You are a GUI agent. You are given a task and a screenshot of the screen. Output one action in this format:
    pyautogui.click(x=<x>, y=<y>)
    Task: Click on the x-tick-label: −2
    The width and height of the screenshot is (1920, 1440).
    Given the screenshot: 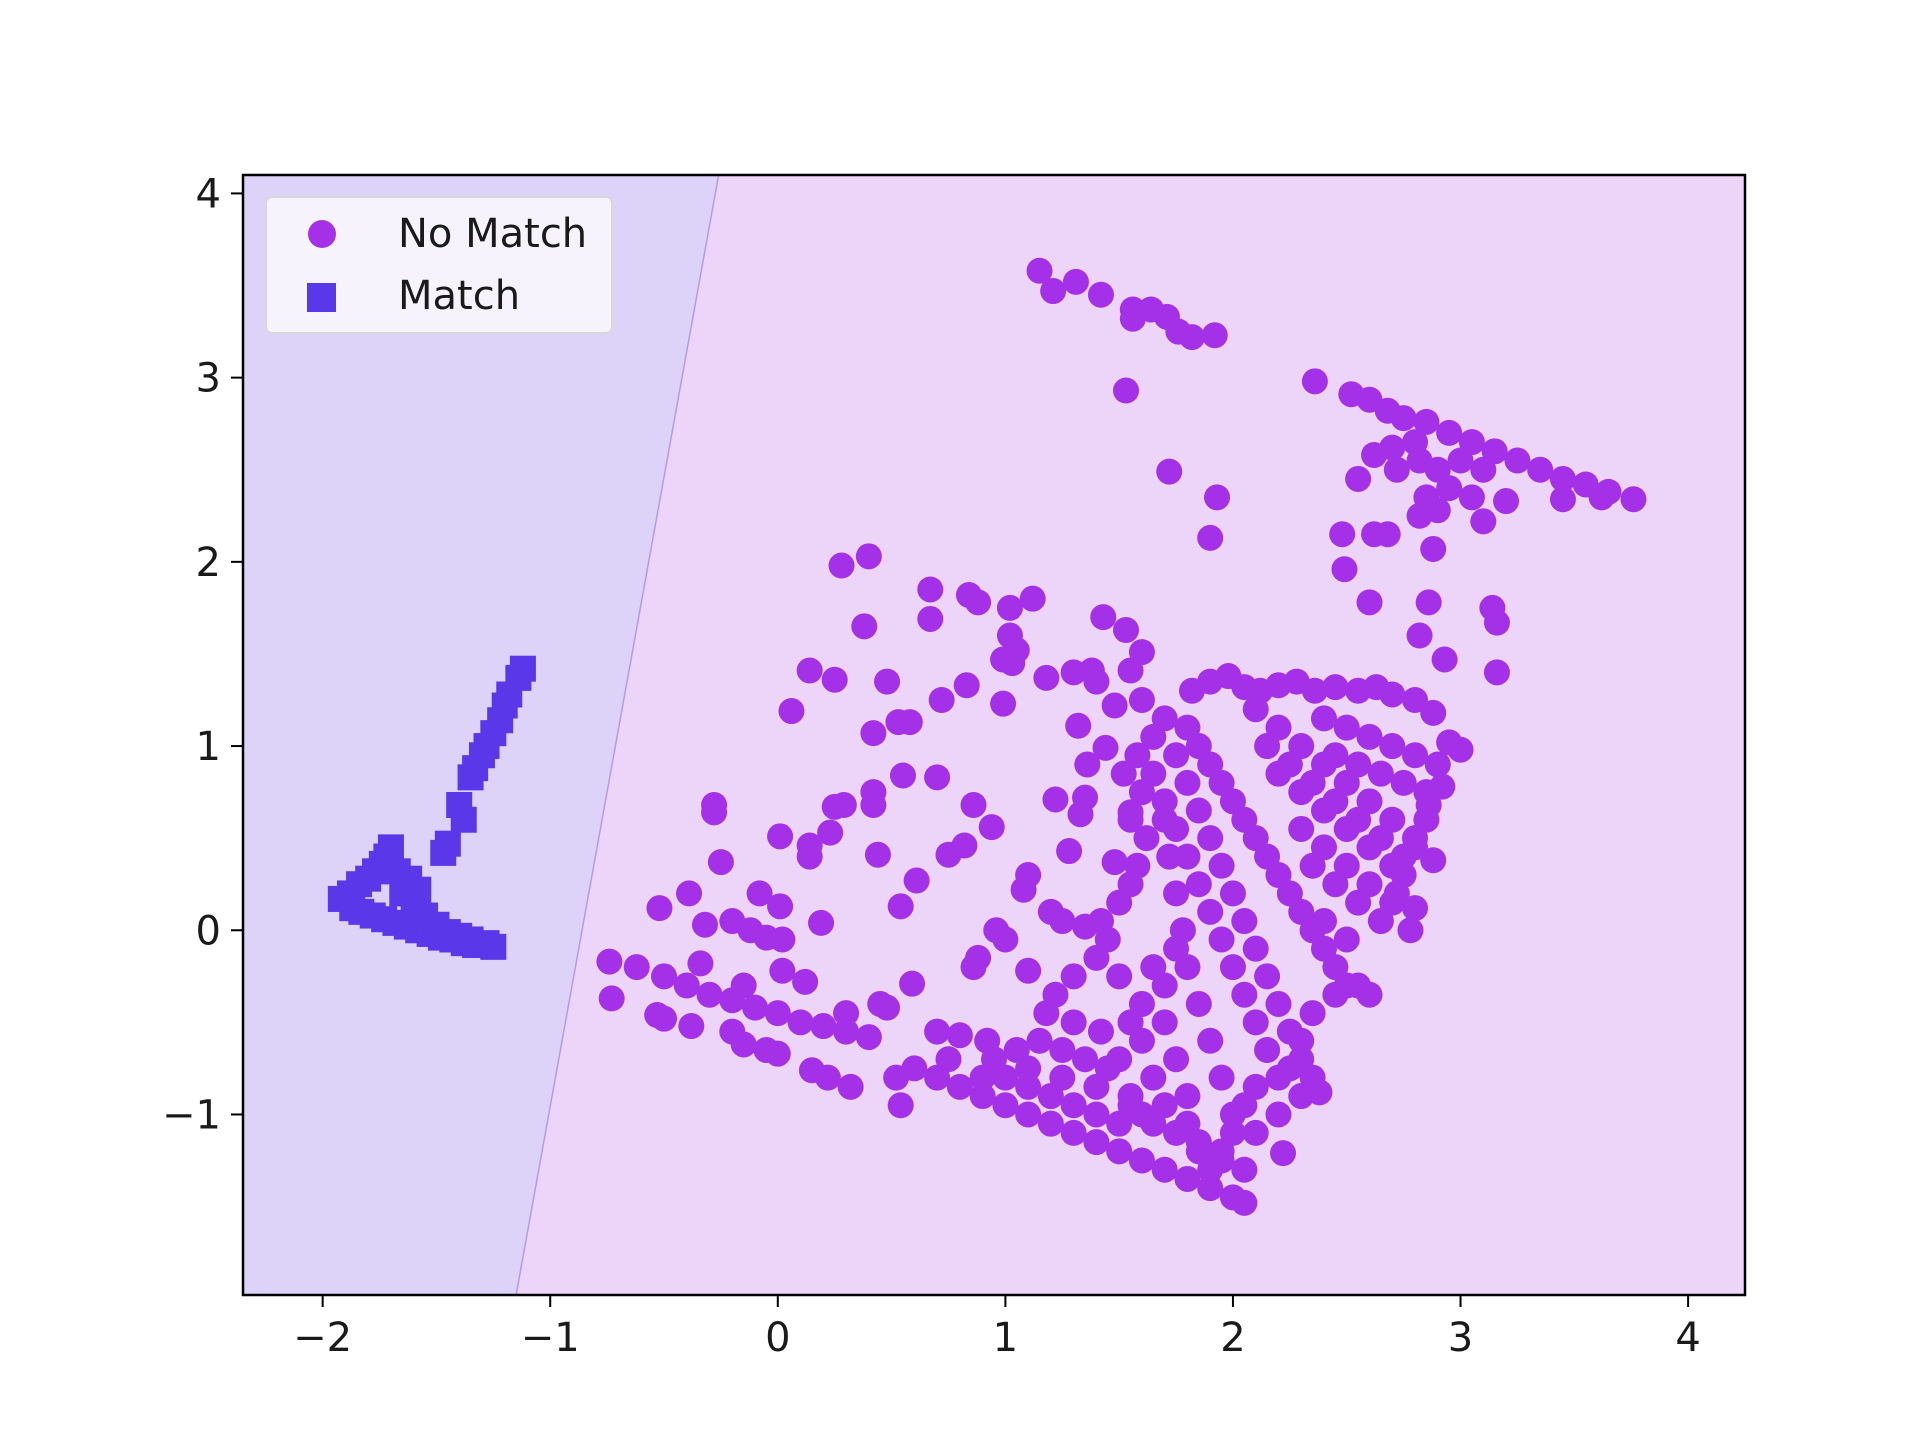 What is the action you would take?
    pyautogui.click(x=322, y=1338)
    